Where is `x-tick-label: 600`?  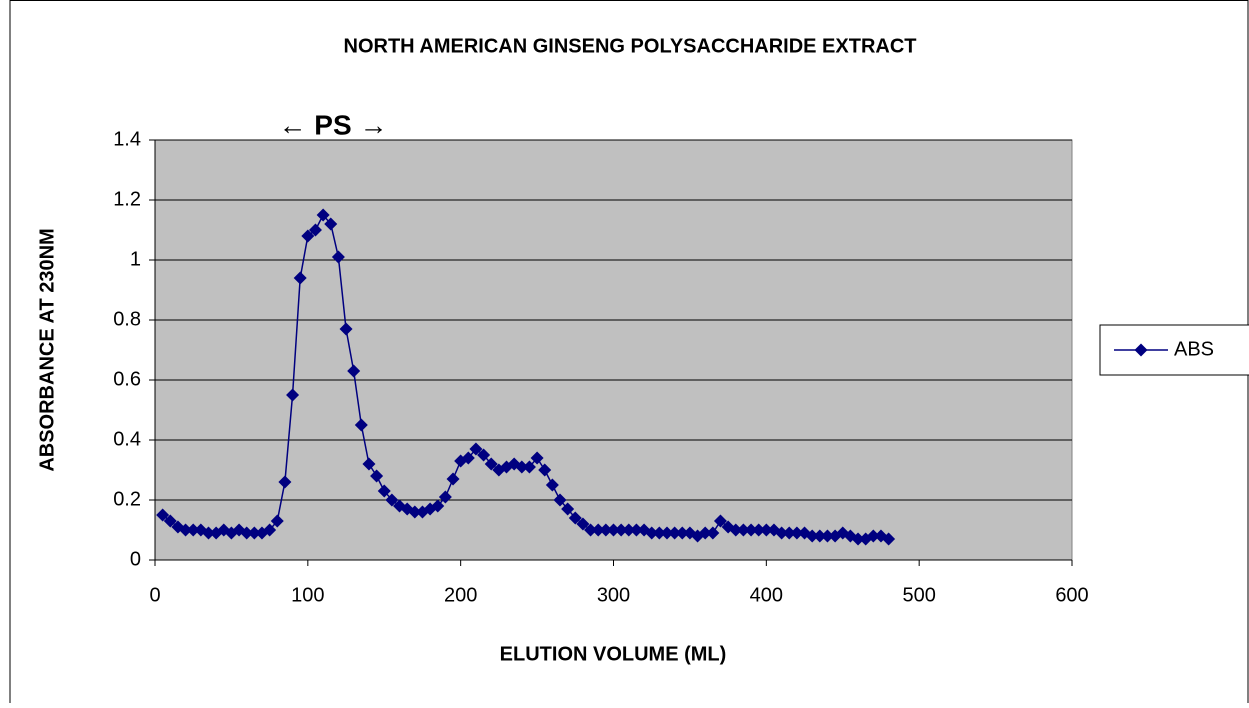
x-tick-label: 600 is located at coordinates (1071, 595).